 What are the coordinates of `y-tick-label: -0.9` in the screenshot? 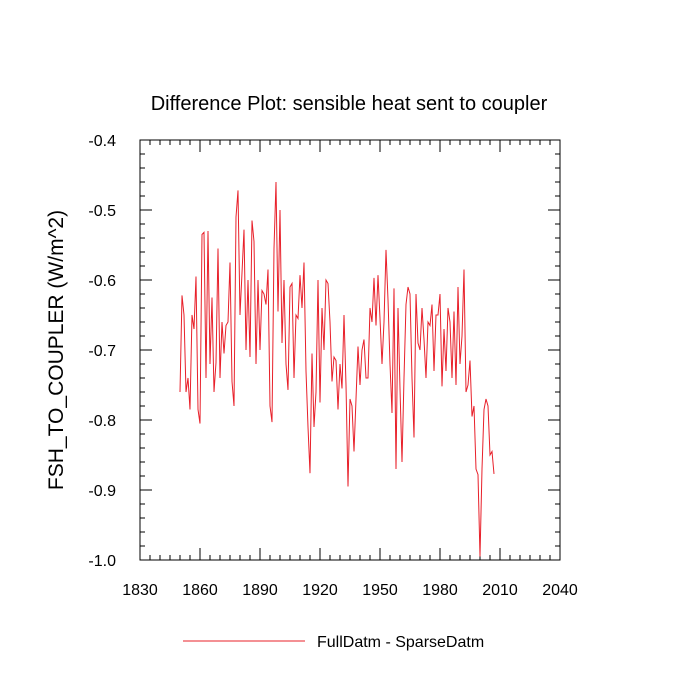 It's located at (102, 491).